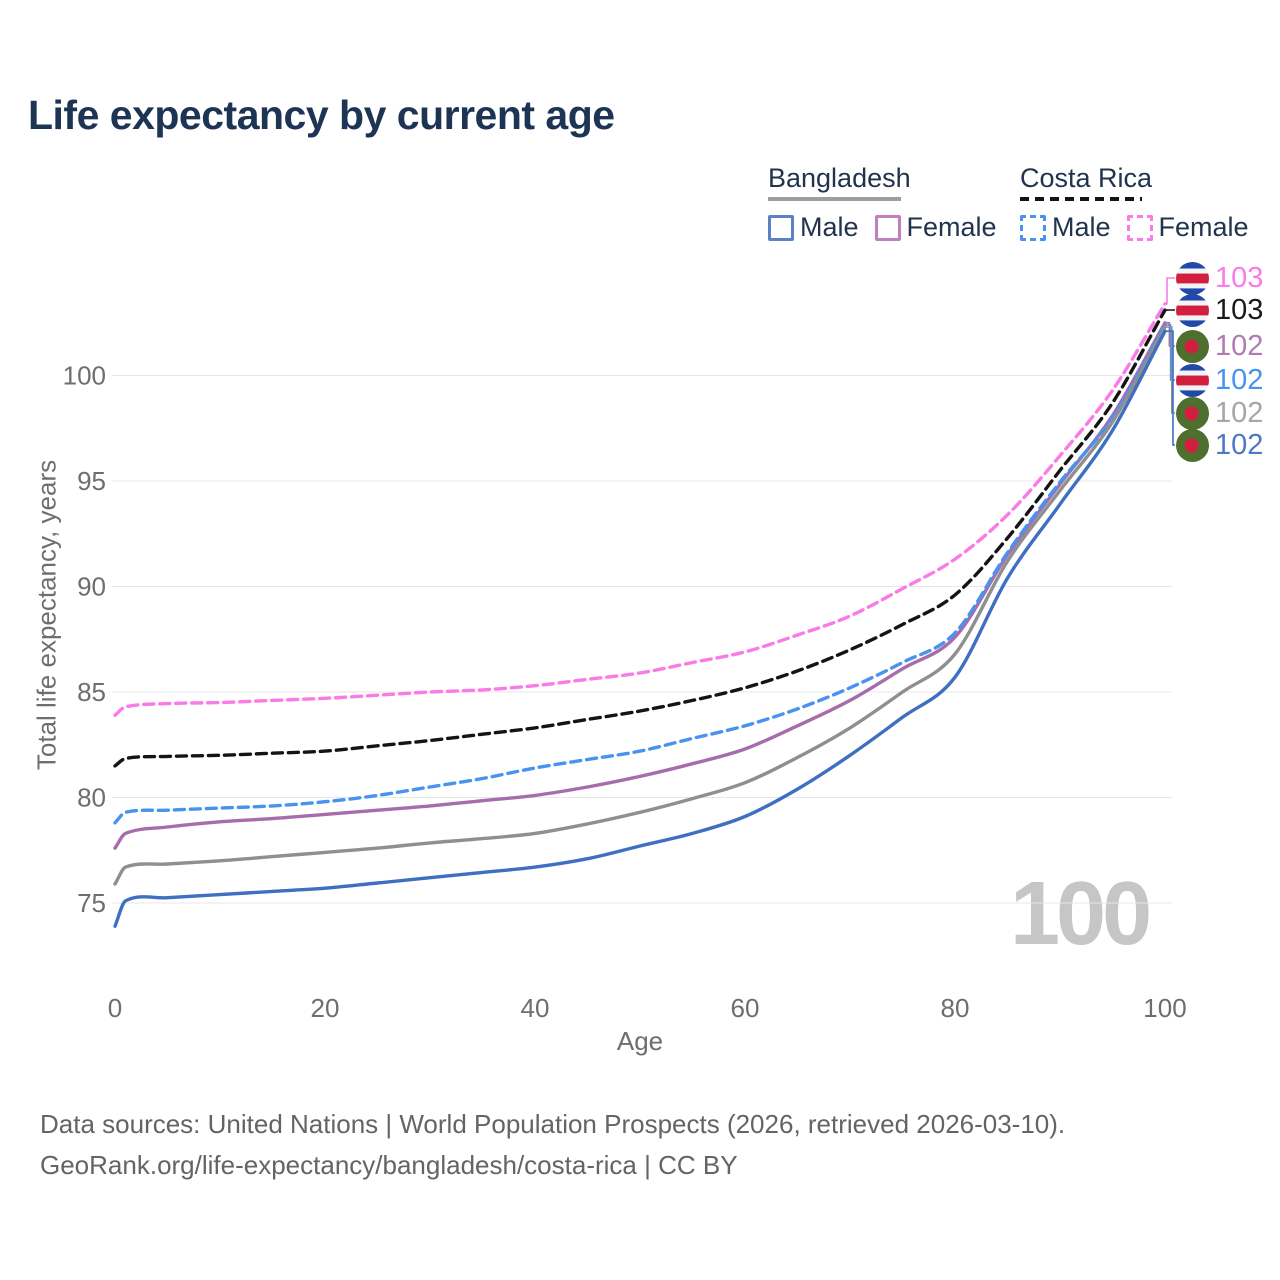 This screenshot has width=1280, height=1280. Describe the element at coordinates (890, 203) in the screenshot. I see `legend-group-bangladesh: Bangladesh Male Female` at that location.